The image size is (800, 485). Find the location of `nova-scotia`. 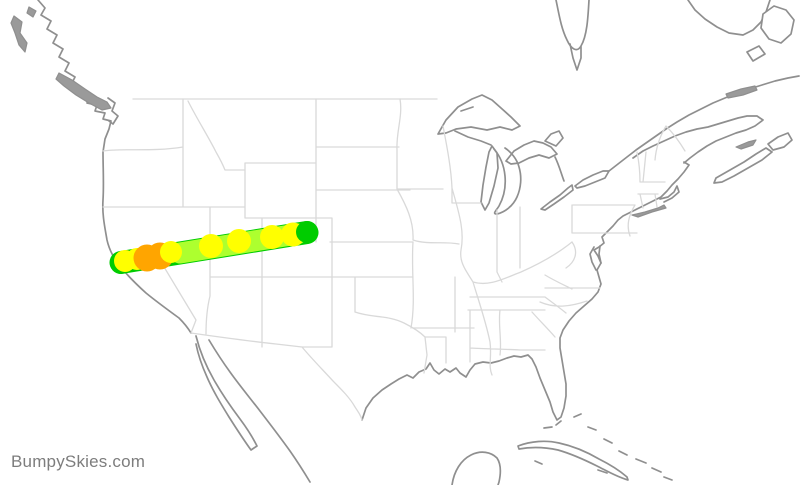

nova-scotia is located at coordinates (743, 165).